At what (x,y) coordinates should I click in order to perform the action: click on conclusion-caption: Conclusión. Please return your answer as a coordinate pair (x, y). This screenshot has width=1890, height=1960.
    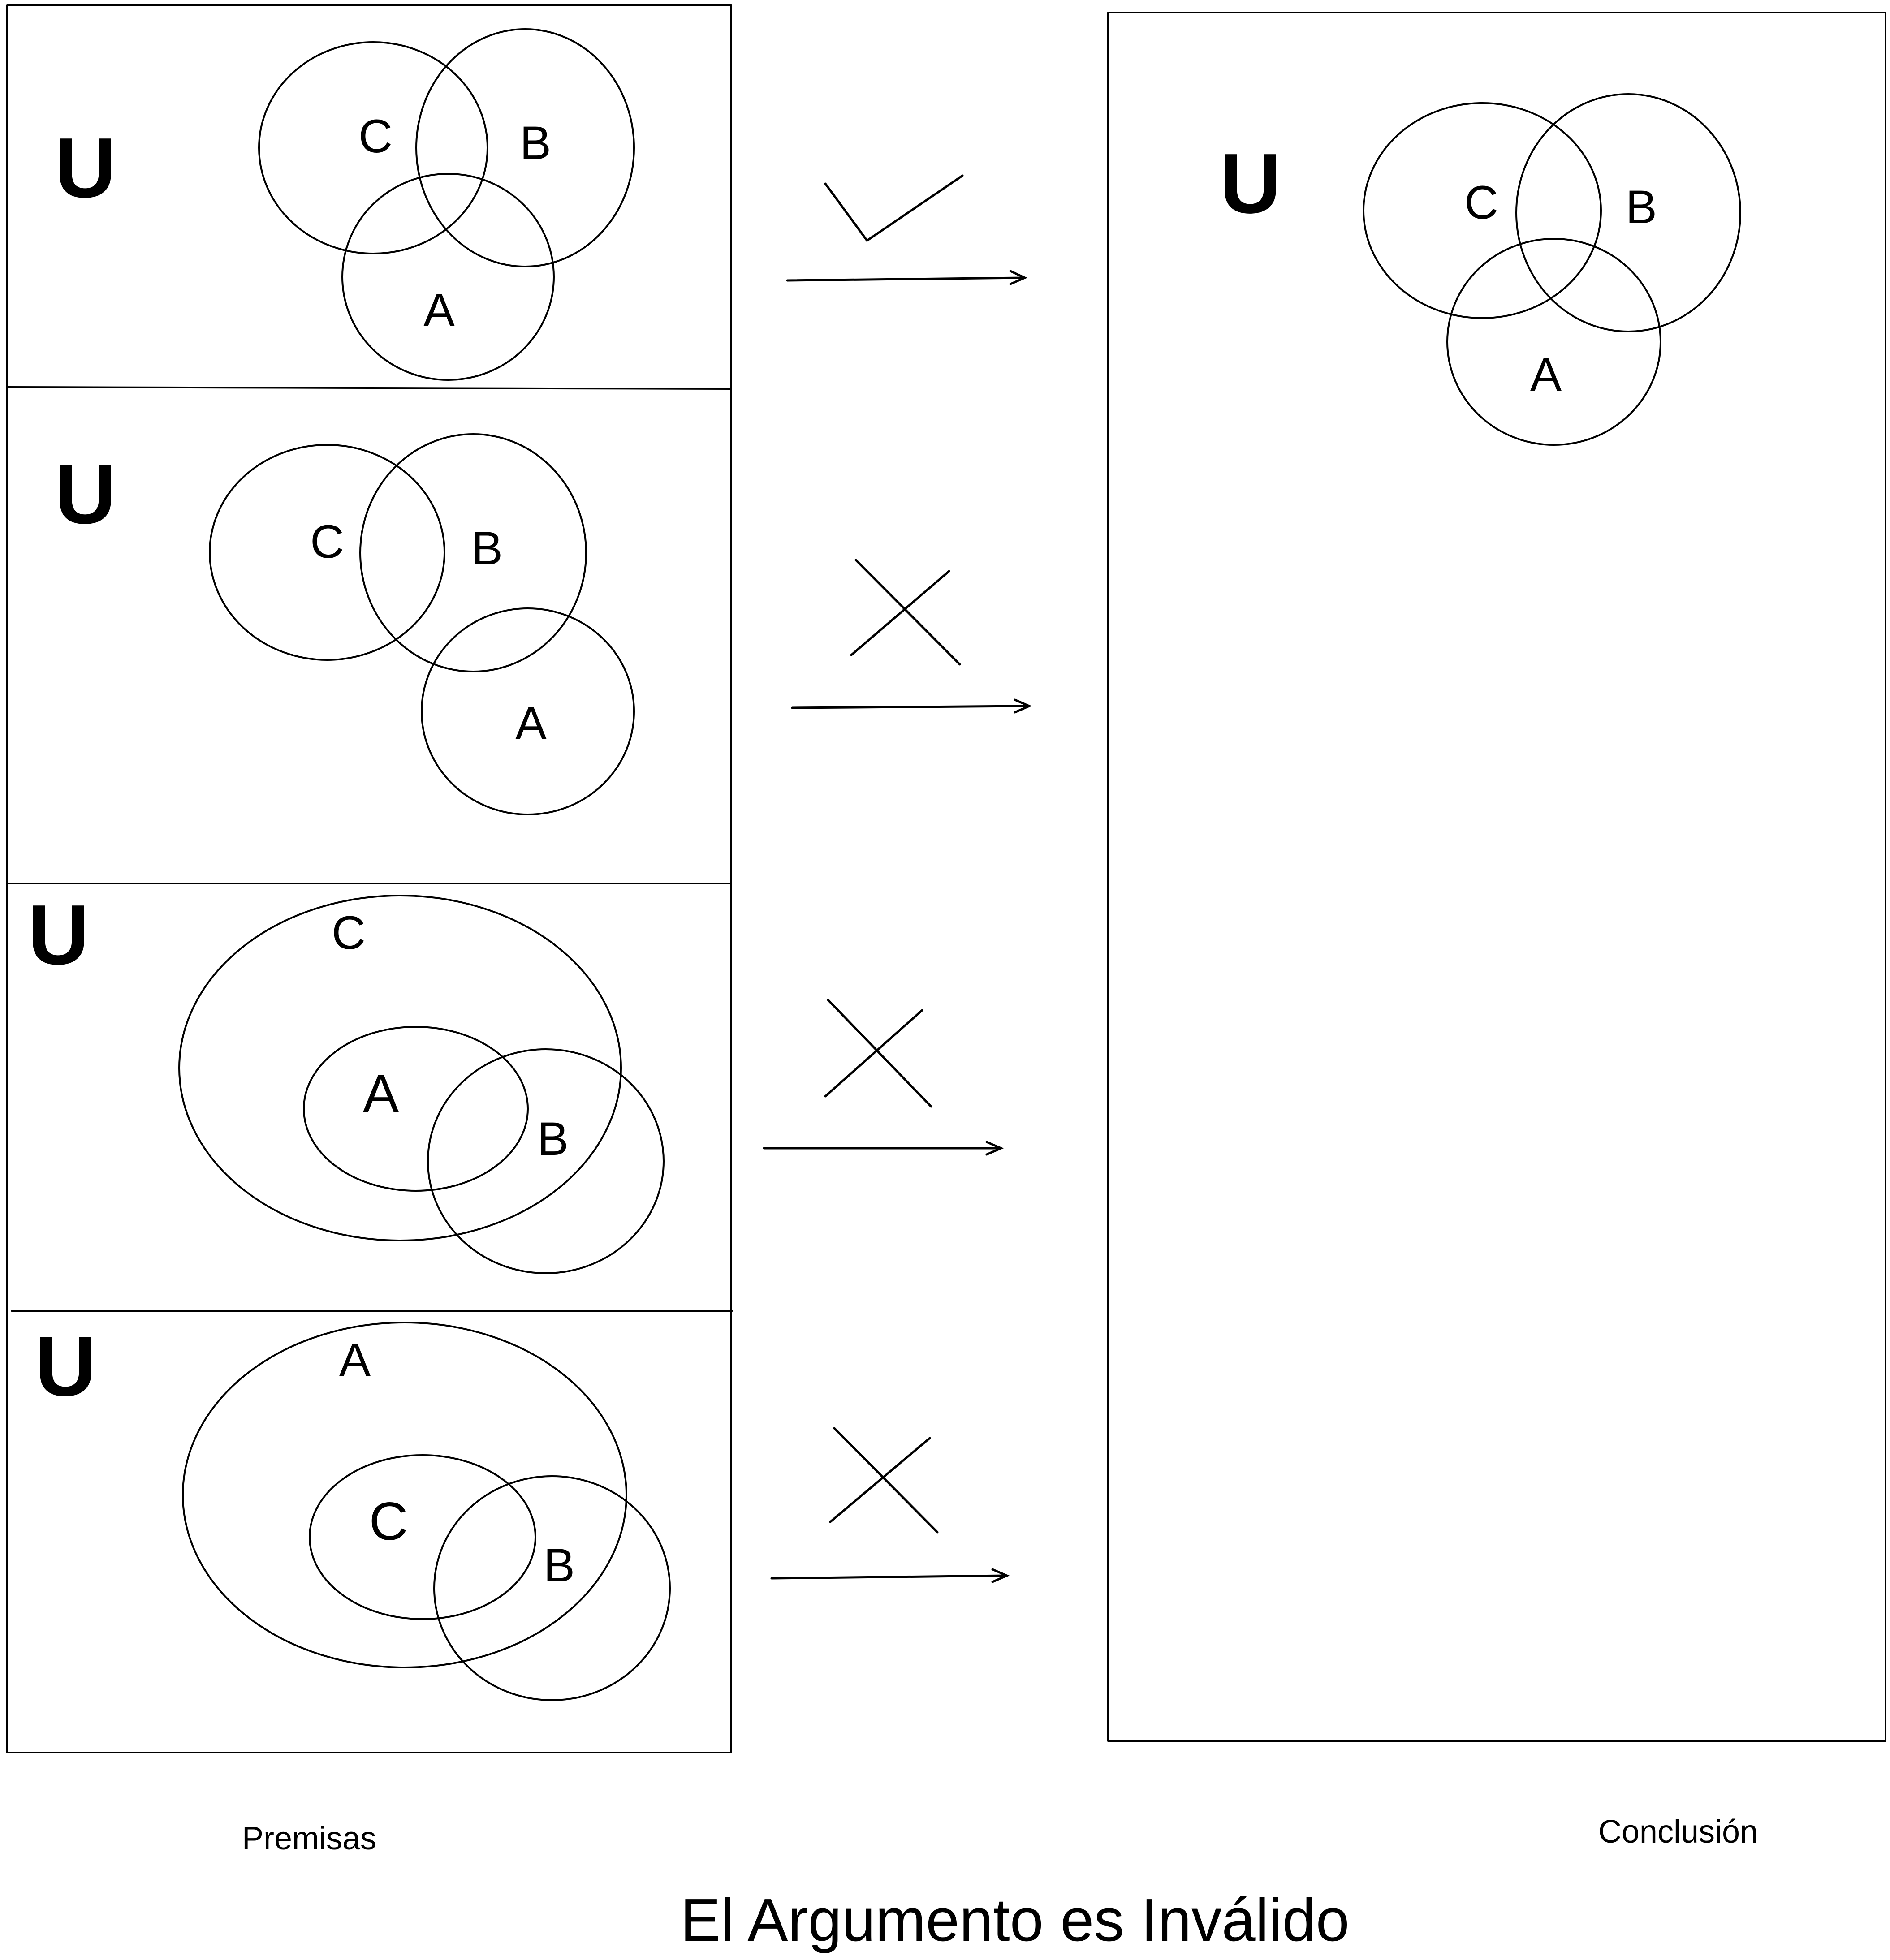
    Looking at the image, I should click on (1678, 1832).